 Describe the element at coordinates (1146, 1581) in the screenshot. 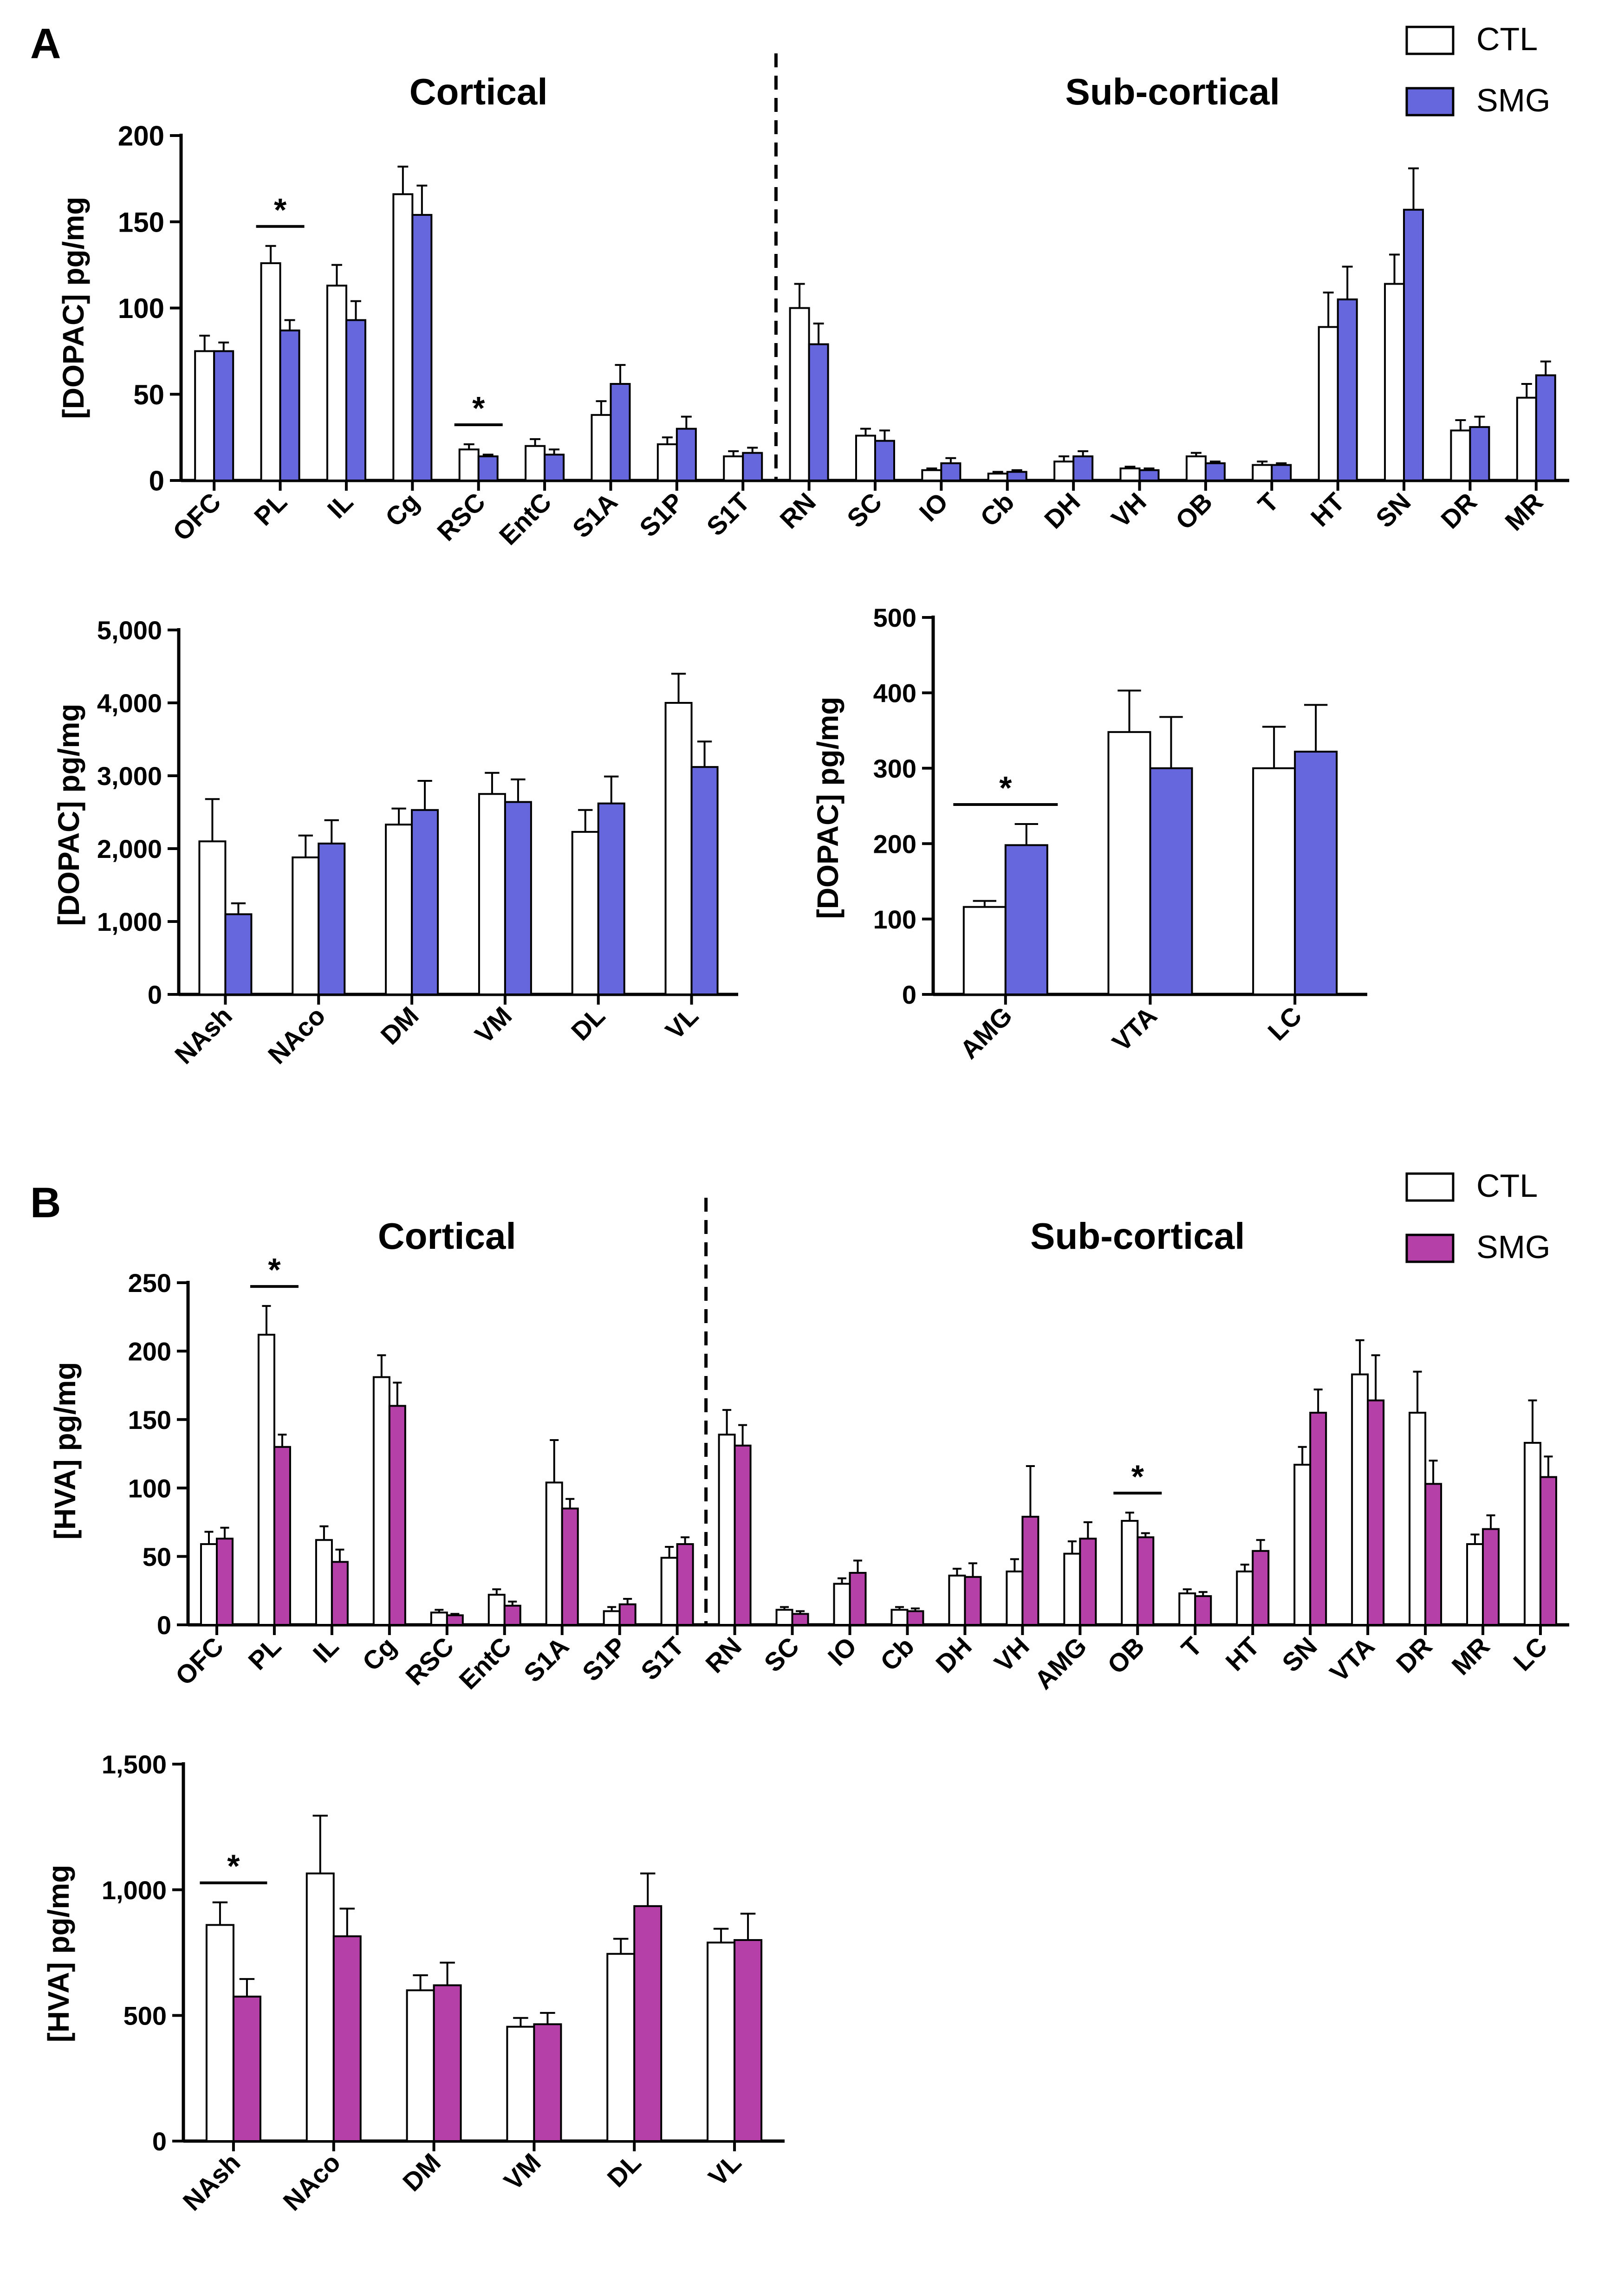

I see `b1-bar-smg-OB` at that location.